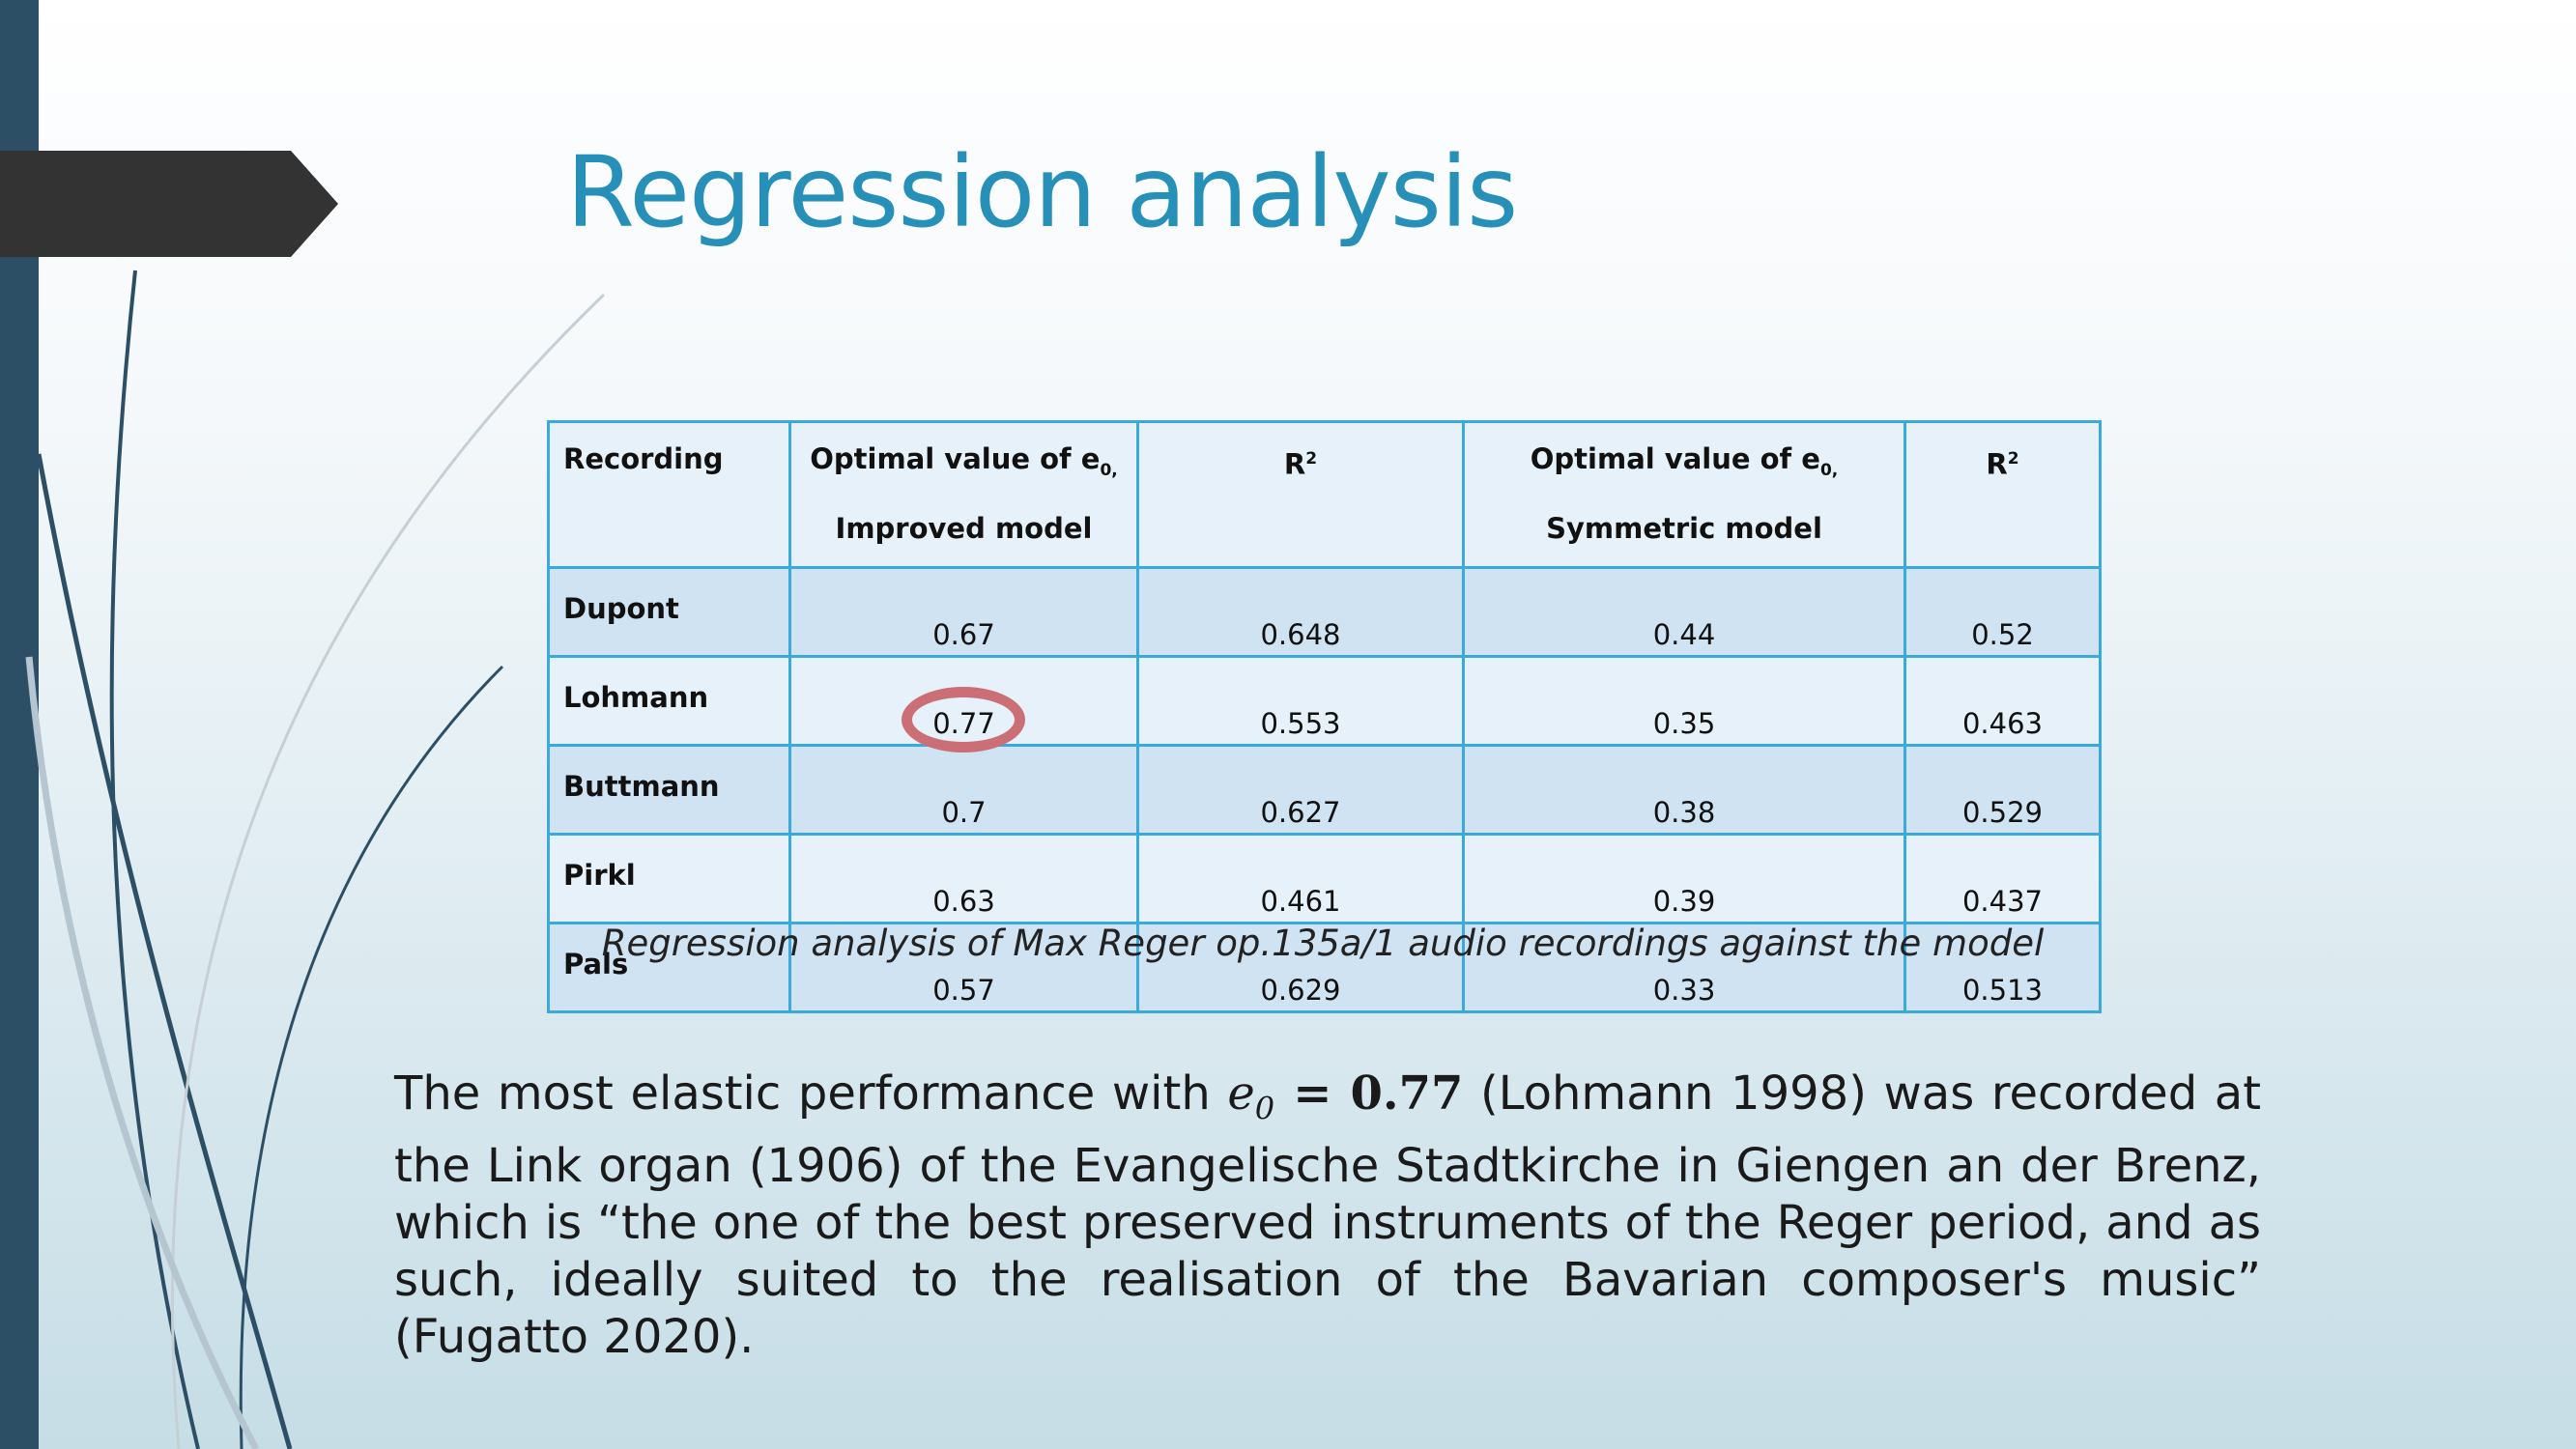 The image size is (2576, 1449). I want to click on cell-recording: Dupont, so click(669, 612).